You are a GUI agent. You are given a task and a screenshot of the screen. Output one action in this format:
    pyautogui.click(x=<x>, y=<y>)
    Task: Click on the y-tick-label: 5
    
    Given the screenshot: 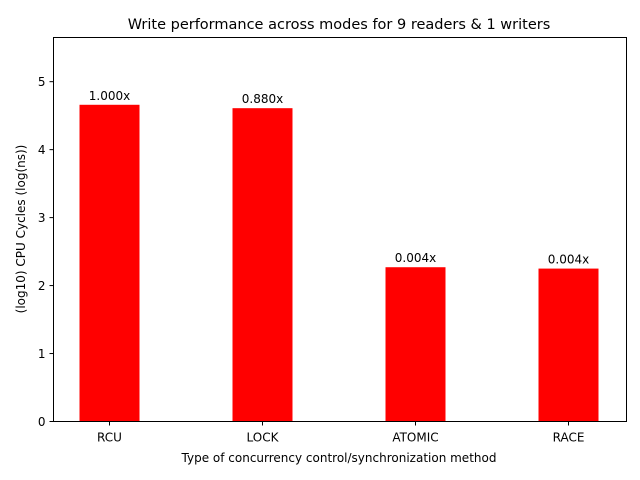 What is the action you would take?
    pyautogui.click(x=42, y=82)
    